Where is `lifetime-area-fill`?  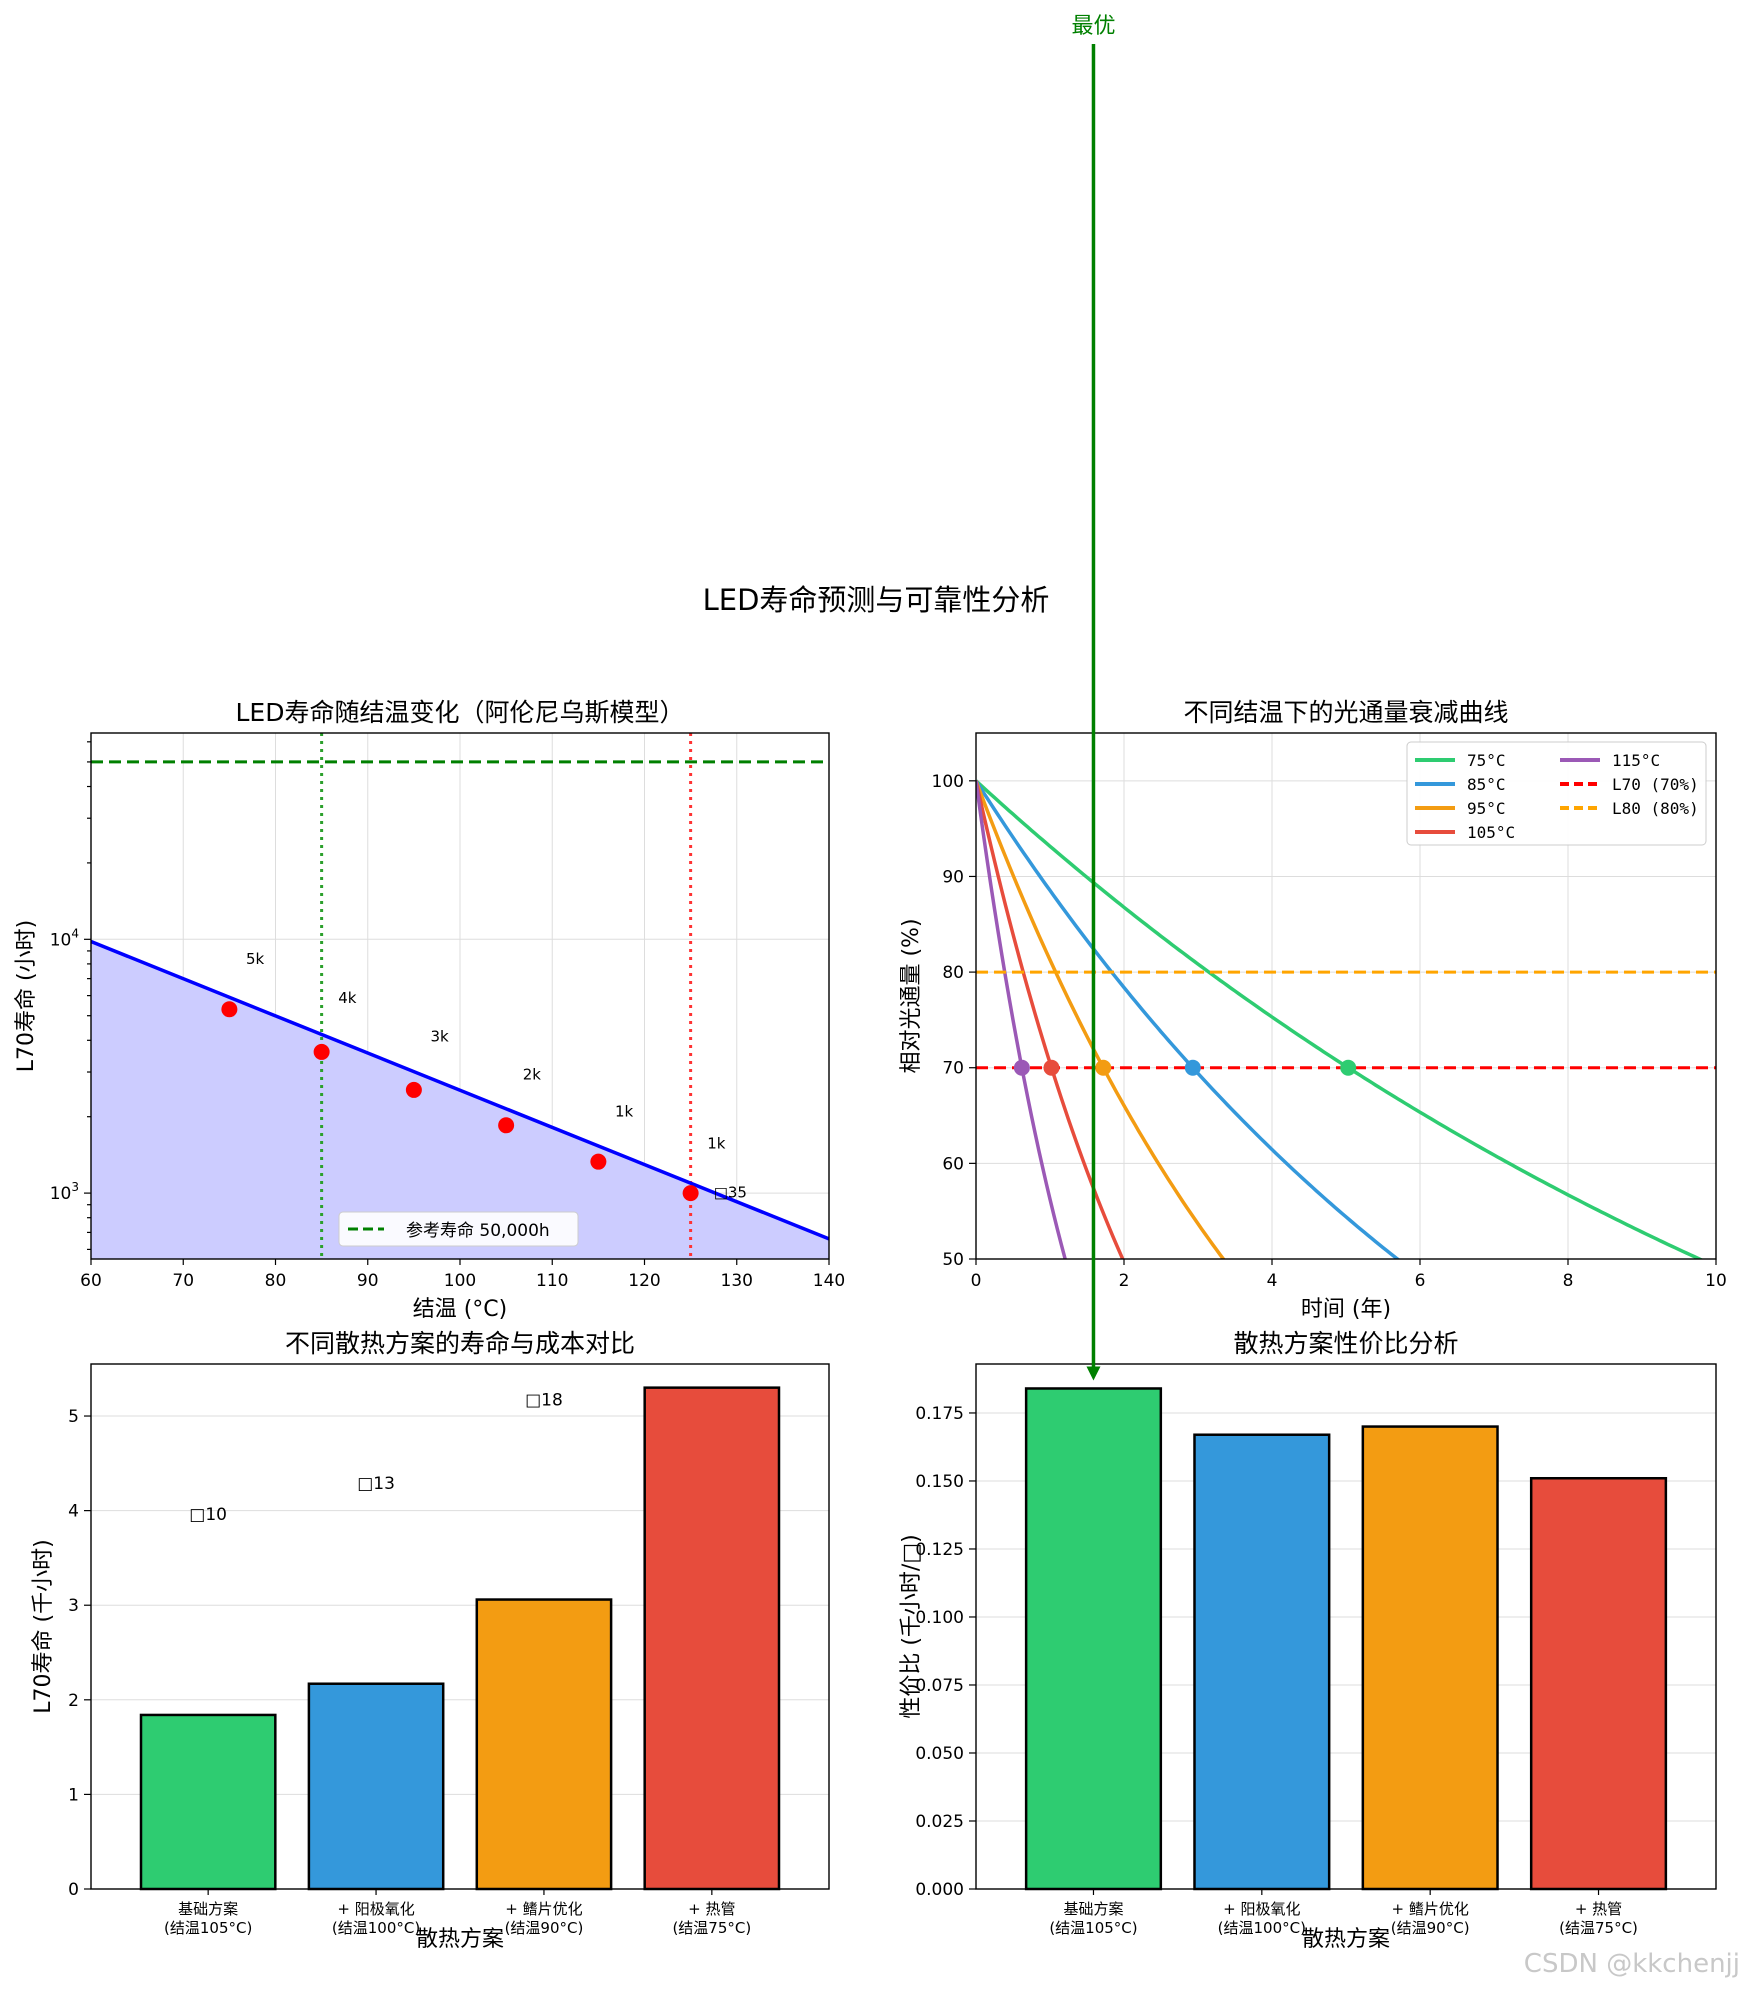 lifetime-area-fill is located at coordinates (460, 1100).